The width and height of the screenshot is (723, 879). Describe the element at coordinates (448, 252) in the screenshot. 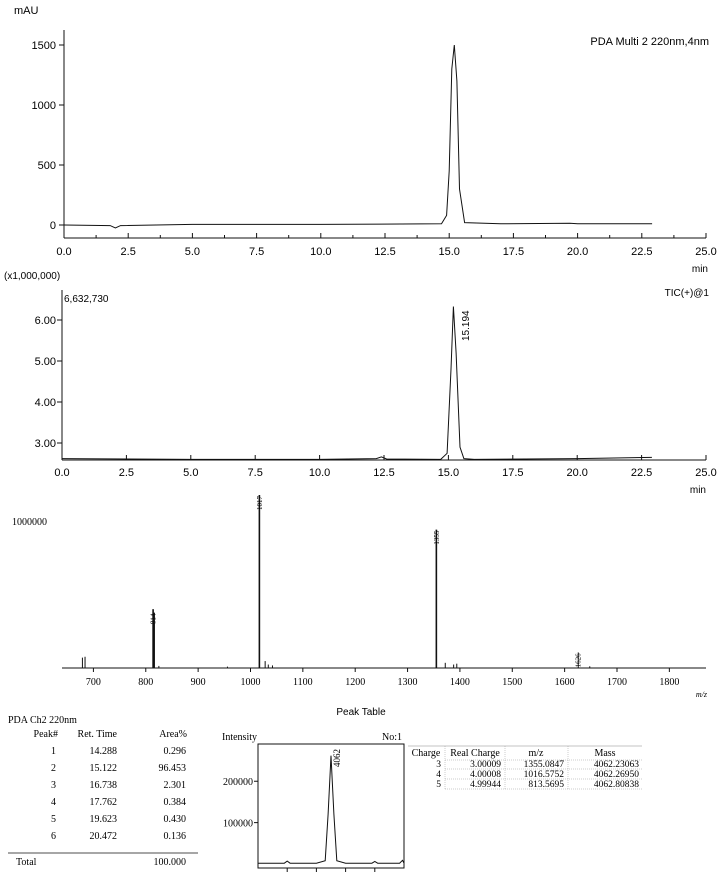

I see `uv-x-tick-label: 15.0` at that location.